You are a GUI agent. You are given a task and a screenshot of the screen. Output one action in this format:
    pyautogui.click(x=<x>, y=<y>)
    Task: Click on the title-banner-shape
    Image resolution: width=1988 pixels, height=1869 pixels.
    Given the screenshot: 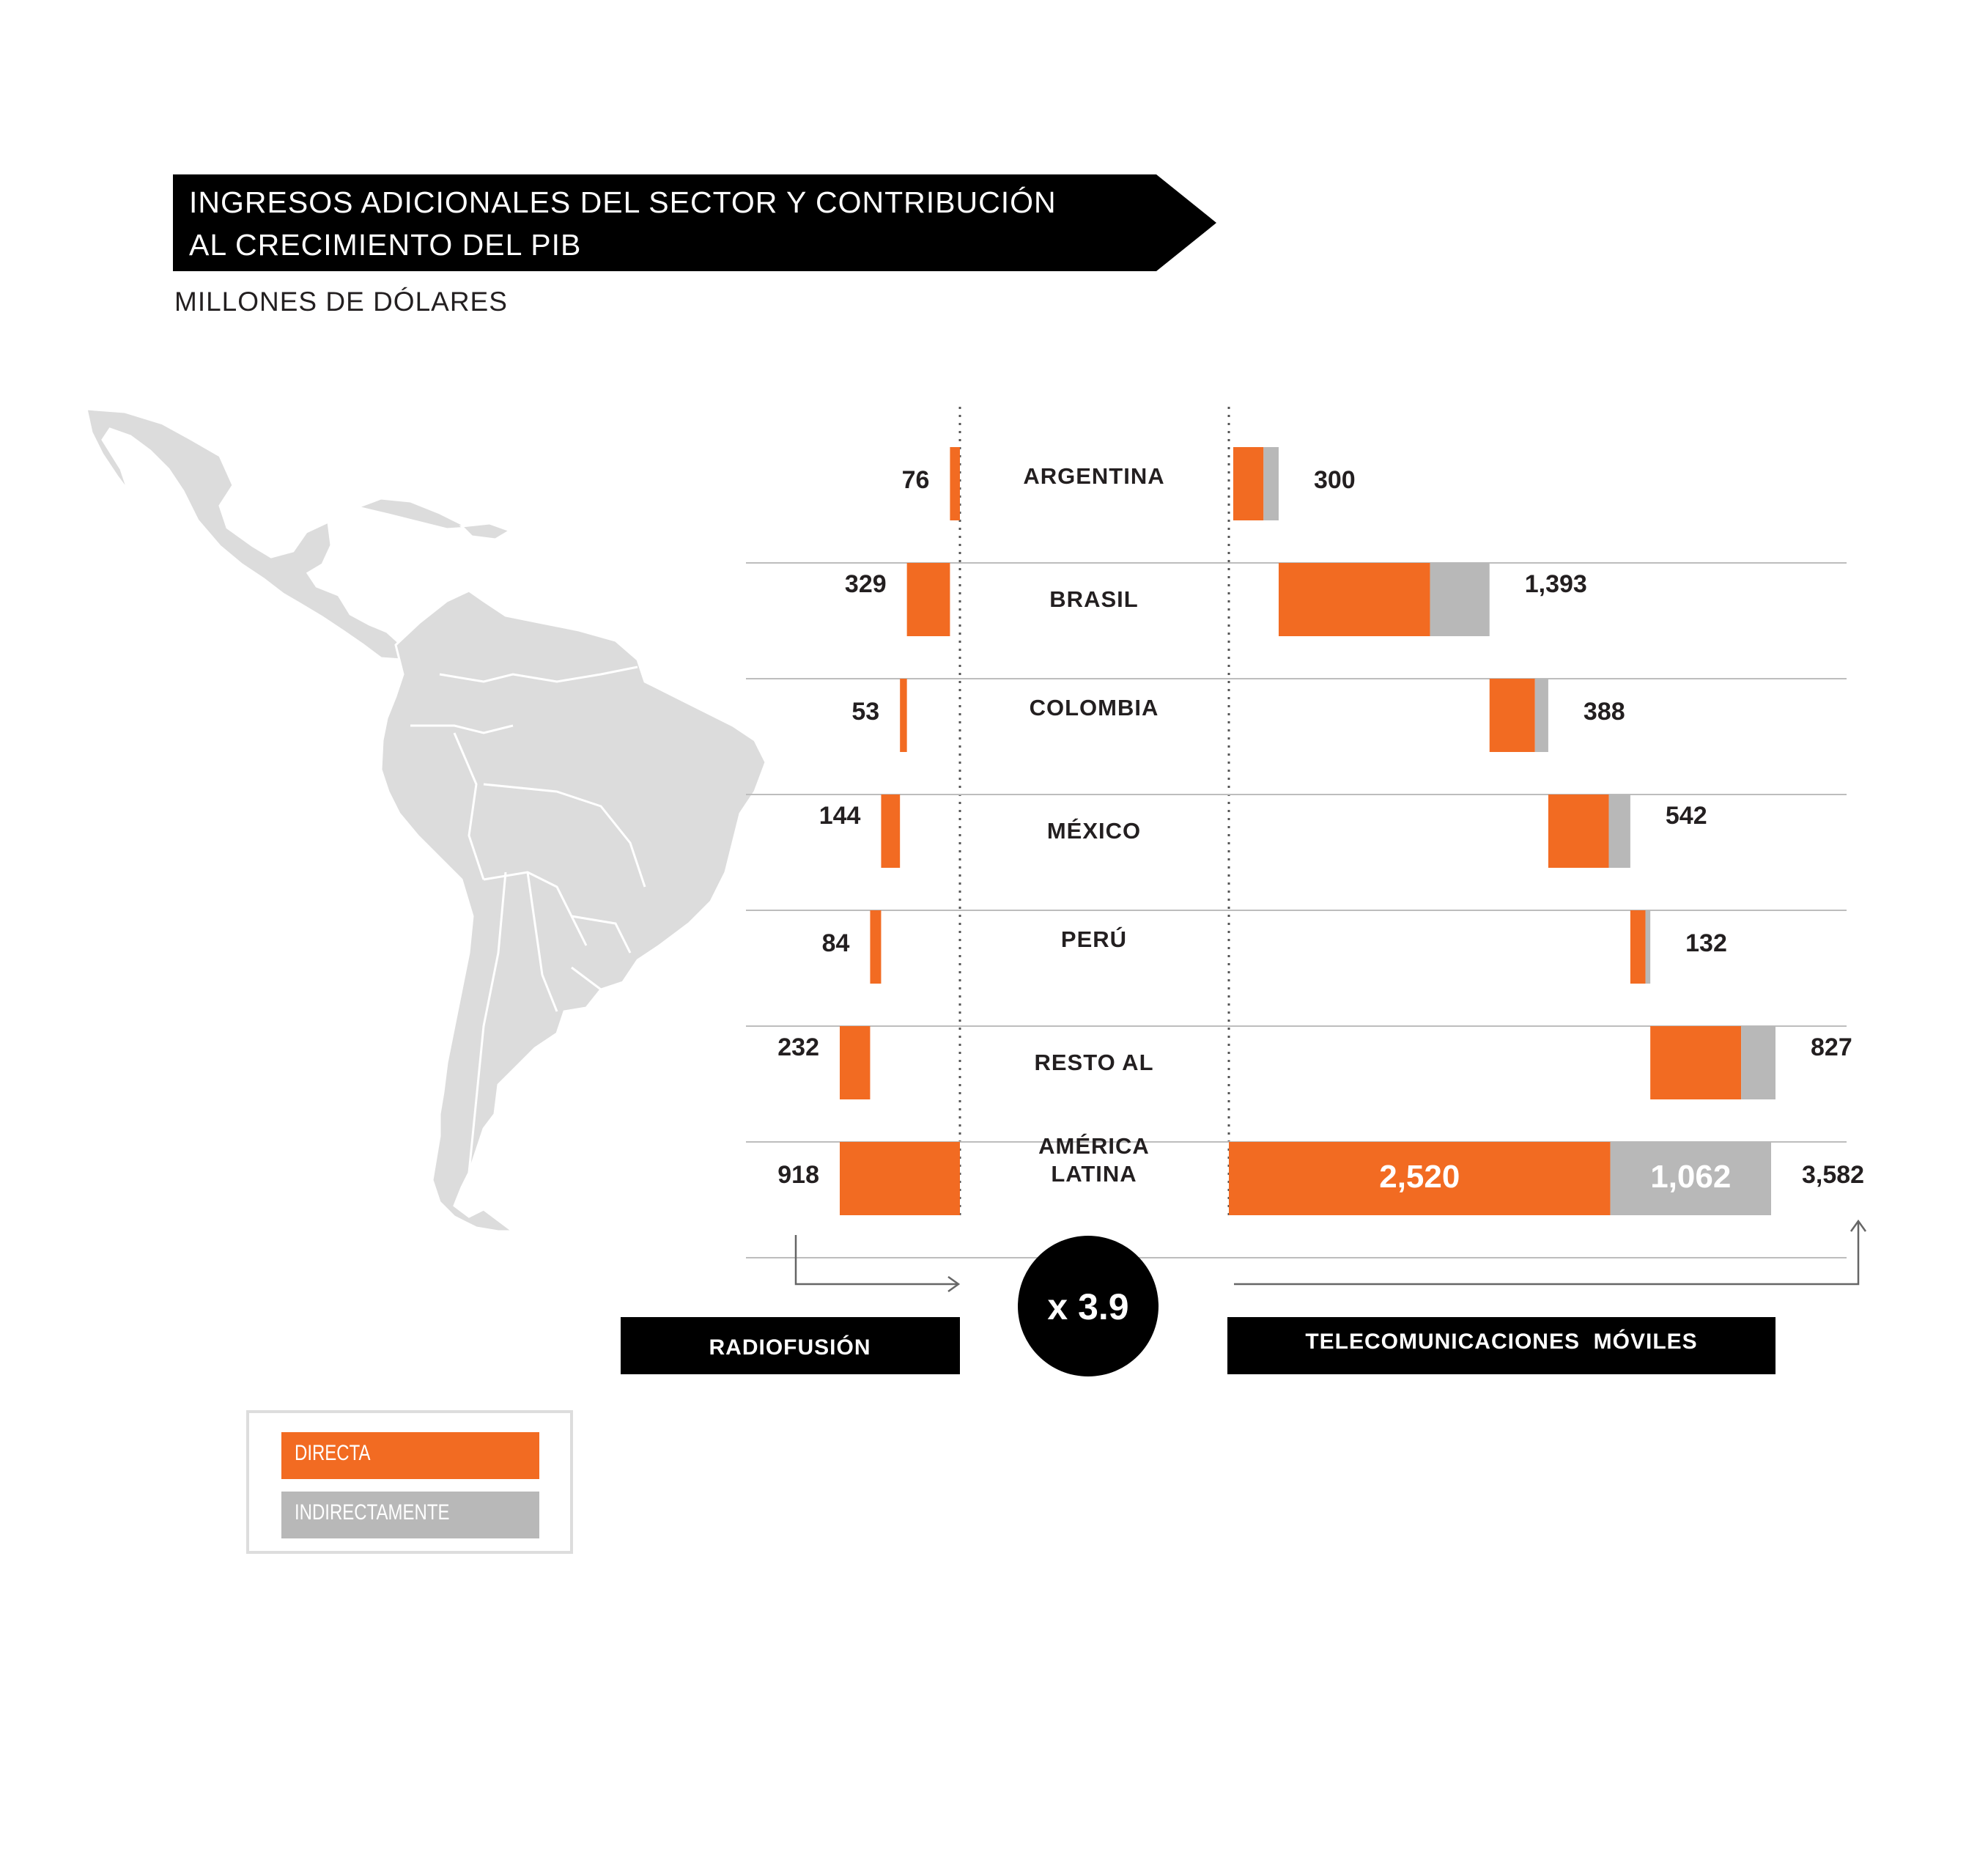 What is the action you would take?
    pyautogui.click(x=694, y=223)
    